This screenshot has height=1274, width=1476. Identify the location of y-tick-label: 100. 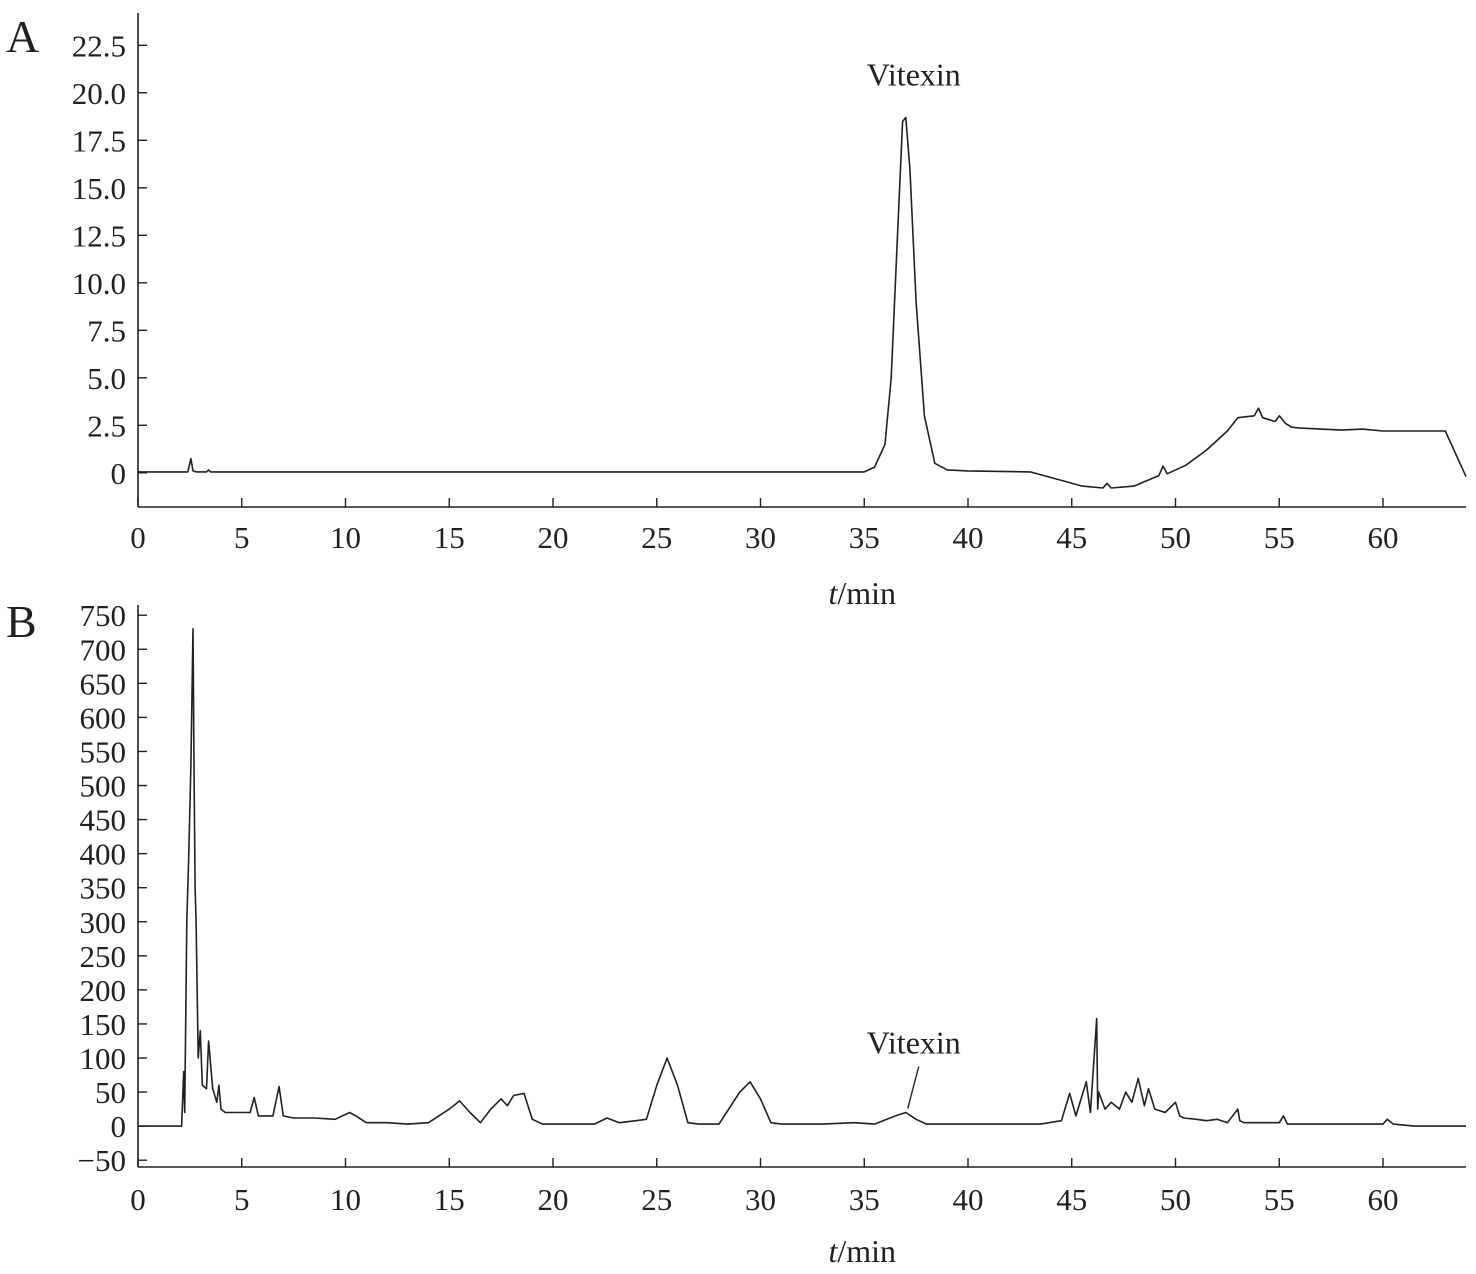
(103, 1058).